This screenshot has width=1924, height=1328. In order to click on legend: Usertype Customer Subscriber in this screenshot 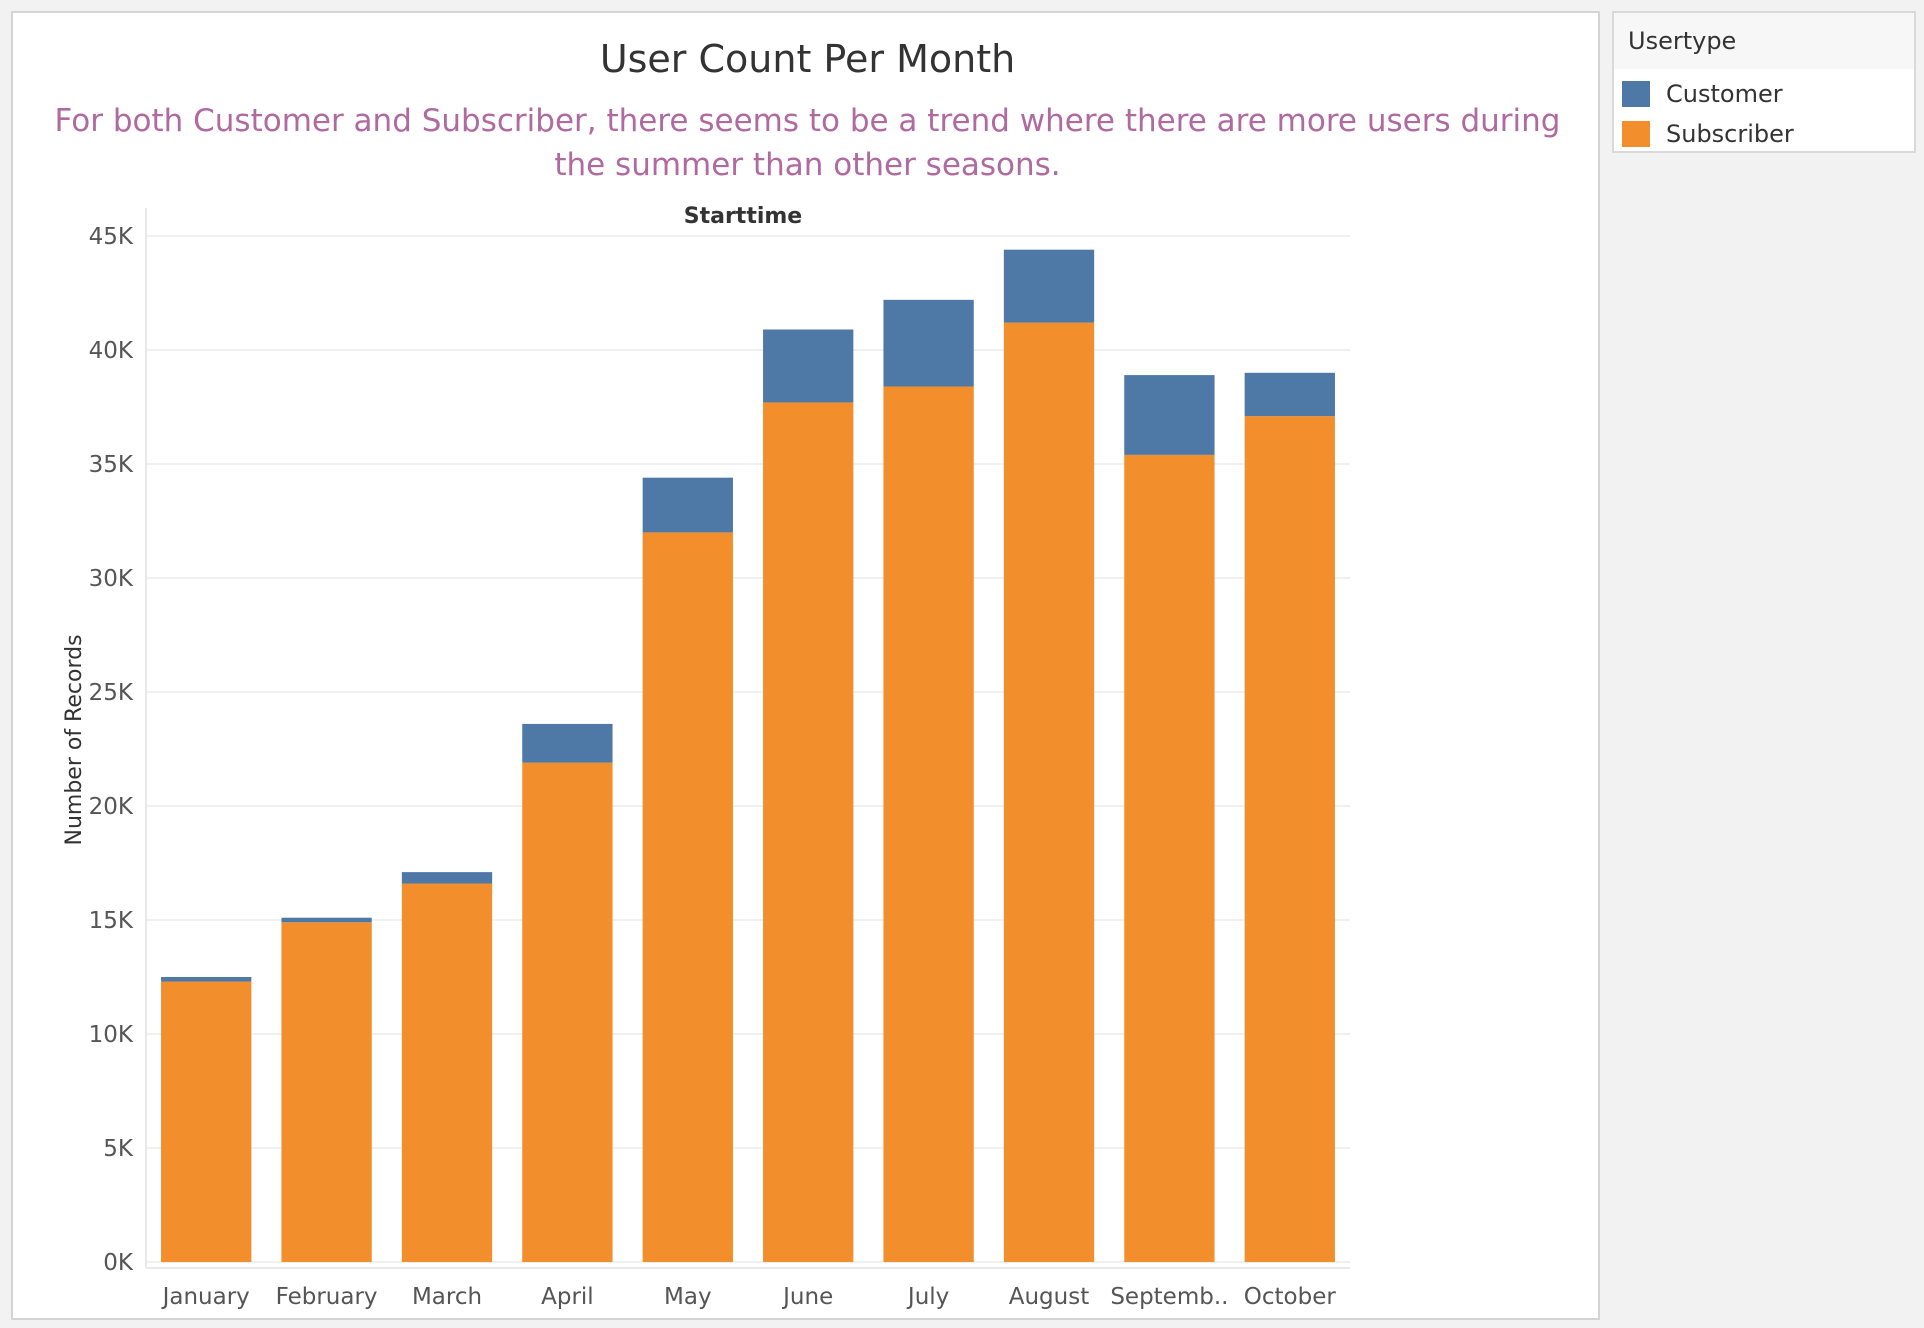, I will do `click(1764, 82)`.